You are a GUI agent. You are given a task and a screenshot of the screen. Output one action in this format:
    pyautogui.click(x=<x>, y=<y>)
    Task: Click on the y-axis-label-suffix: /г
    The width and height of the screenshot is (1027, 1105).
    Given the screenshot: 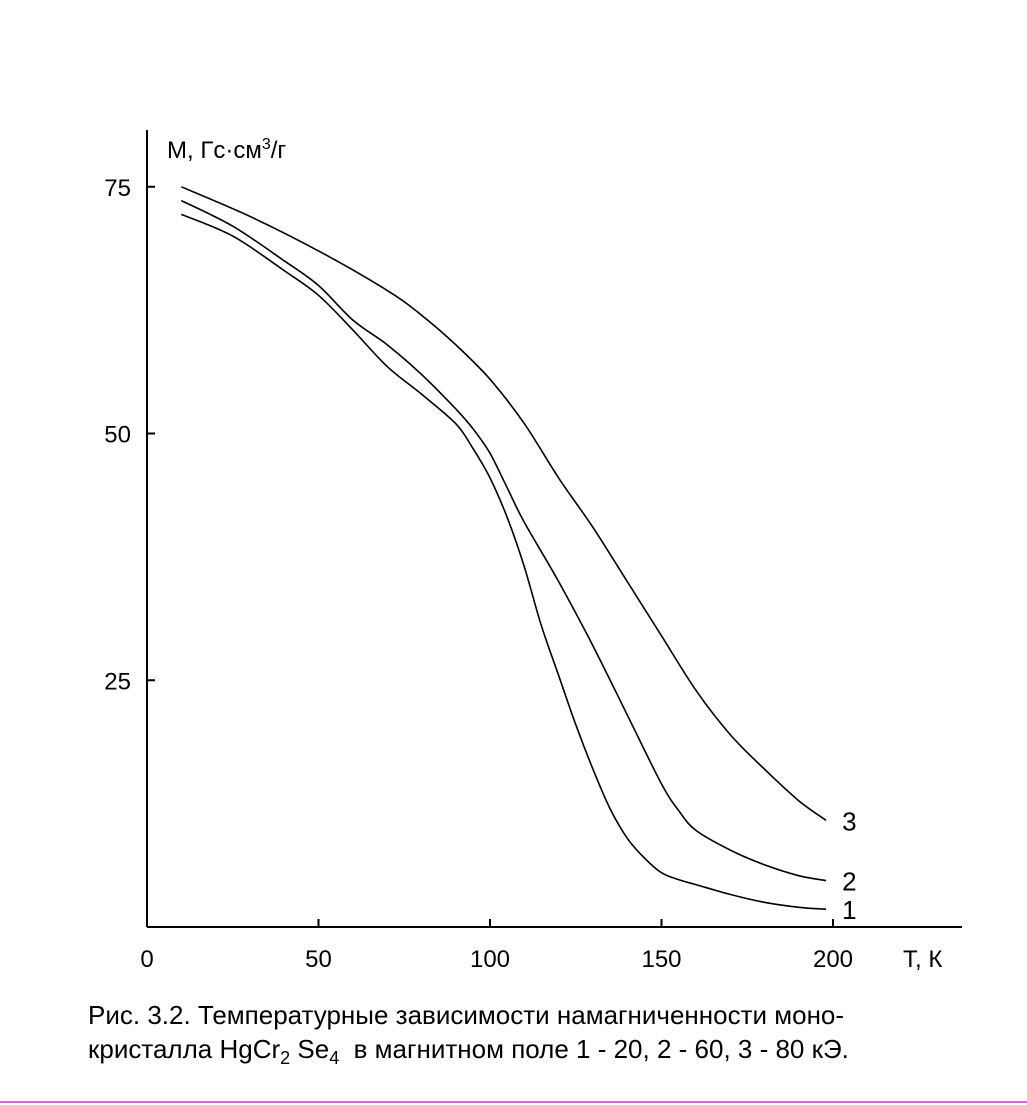 What is the action you would take?
    pyautogui.click(x=279, y=150)
    